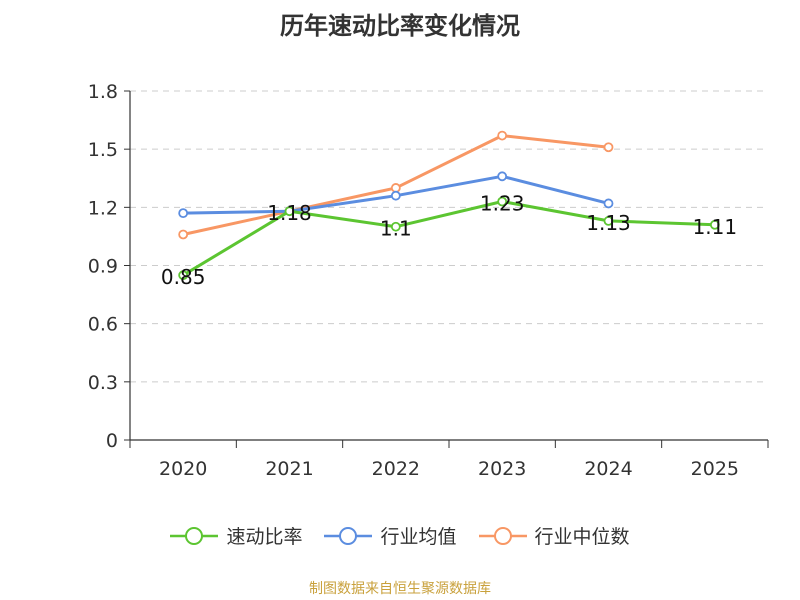  Describe the element at coordinates (608, 203) in the screenshot. I see `series-1-point-2024` at that location.